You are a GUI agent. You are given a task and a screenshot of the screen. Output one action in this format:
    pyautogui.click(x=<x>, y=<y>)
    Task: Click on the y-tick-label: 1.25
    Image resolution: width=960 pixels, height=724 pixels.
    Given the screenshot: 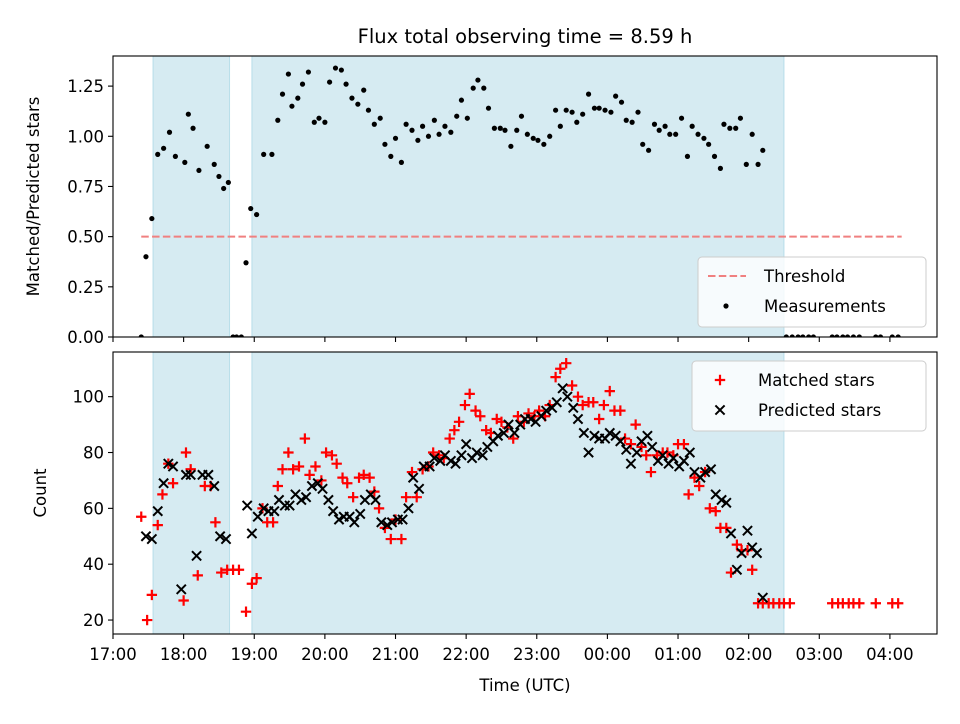 What is the action you would take?
    pyautogui.click(x=85, y=86)
    